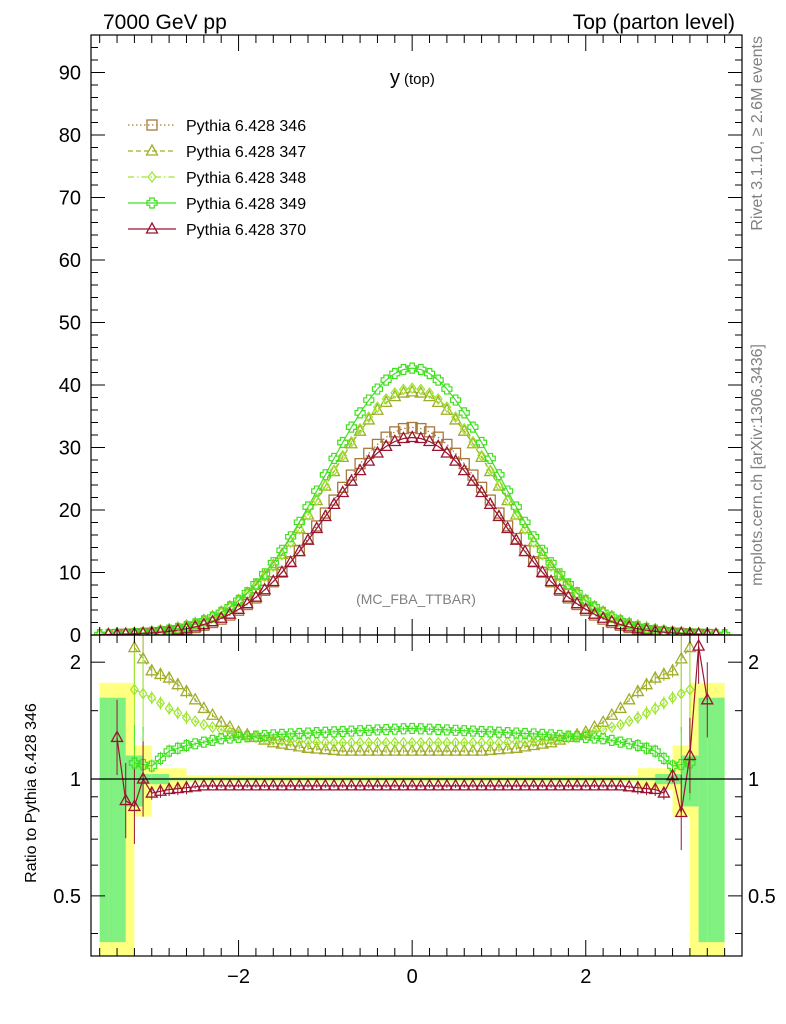 This screenshot has width=786, height=1024. I want to click on x-tick-label: 0, so click(412, 977).